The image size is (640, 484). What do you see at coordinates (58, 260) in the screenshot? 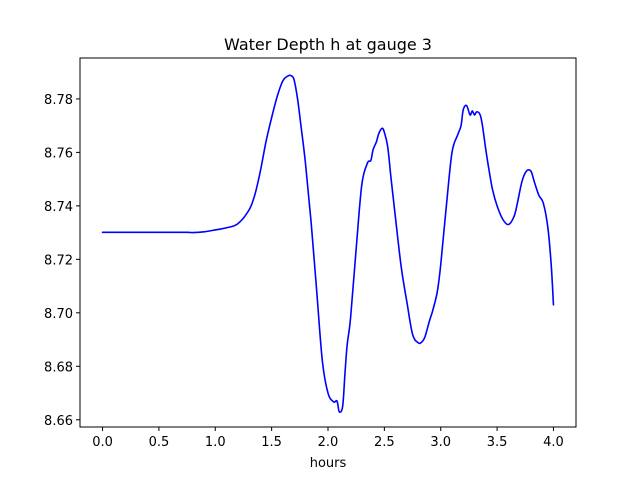
I see `y-tick-label: 8.72` at bounding box center [58, 260].